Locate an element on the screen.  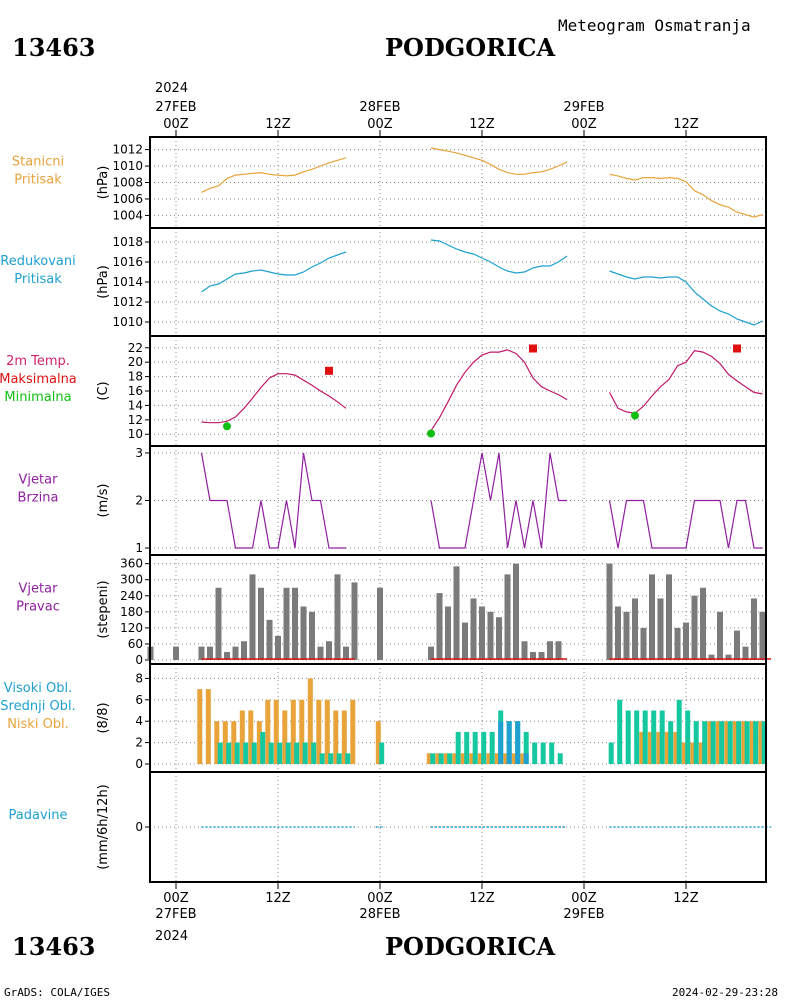
y-axis-label: (mm/6h/12h) is located at coordinates (103, 827).